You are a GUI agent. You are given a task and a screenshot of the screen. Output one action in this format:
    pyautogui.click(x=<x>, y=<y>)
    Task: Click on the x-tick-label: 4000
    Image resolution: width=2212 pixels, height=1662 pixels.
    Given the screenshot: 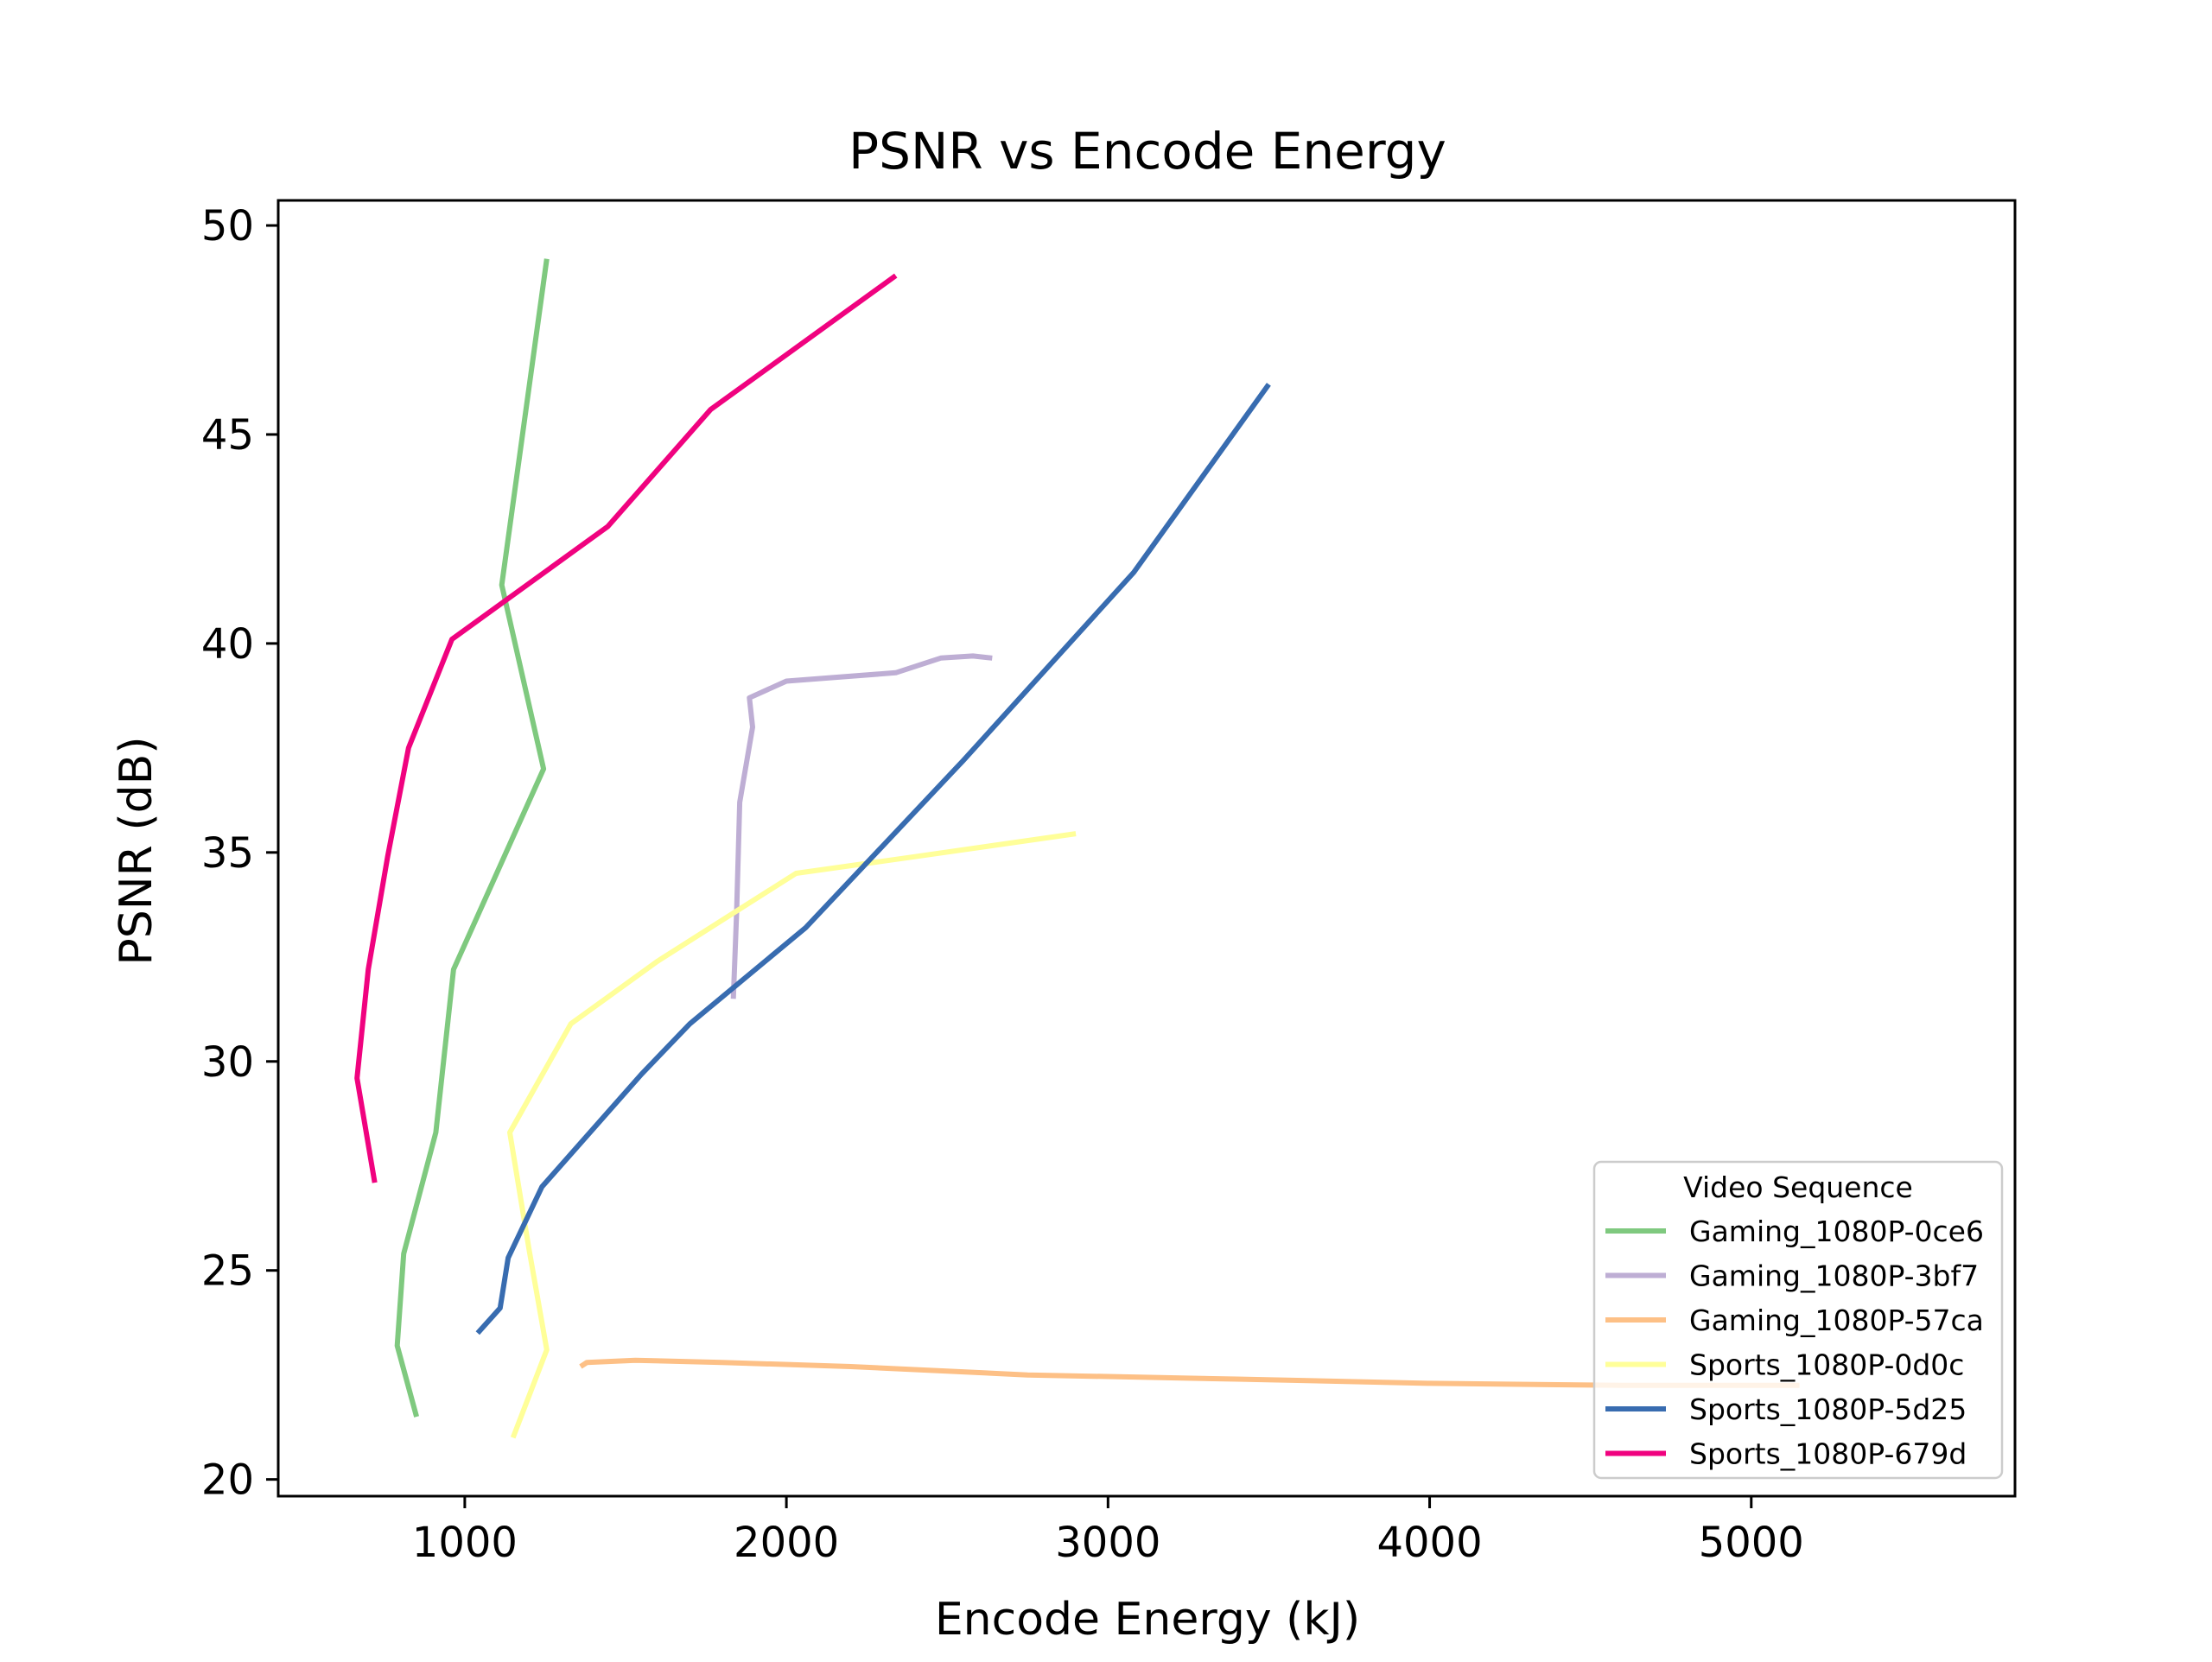 What is the action you would take?
    pyautogui.click(x=1429, y=1543)
    